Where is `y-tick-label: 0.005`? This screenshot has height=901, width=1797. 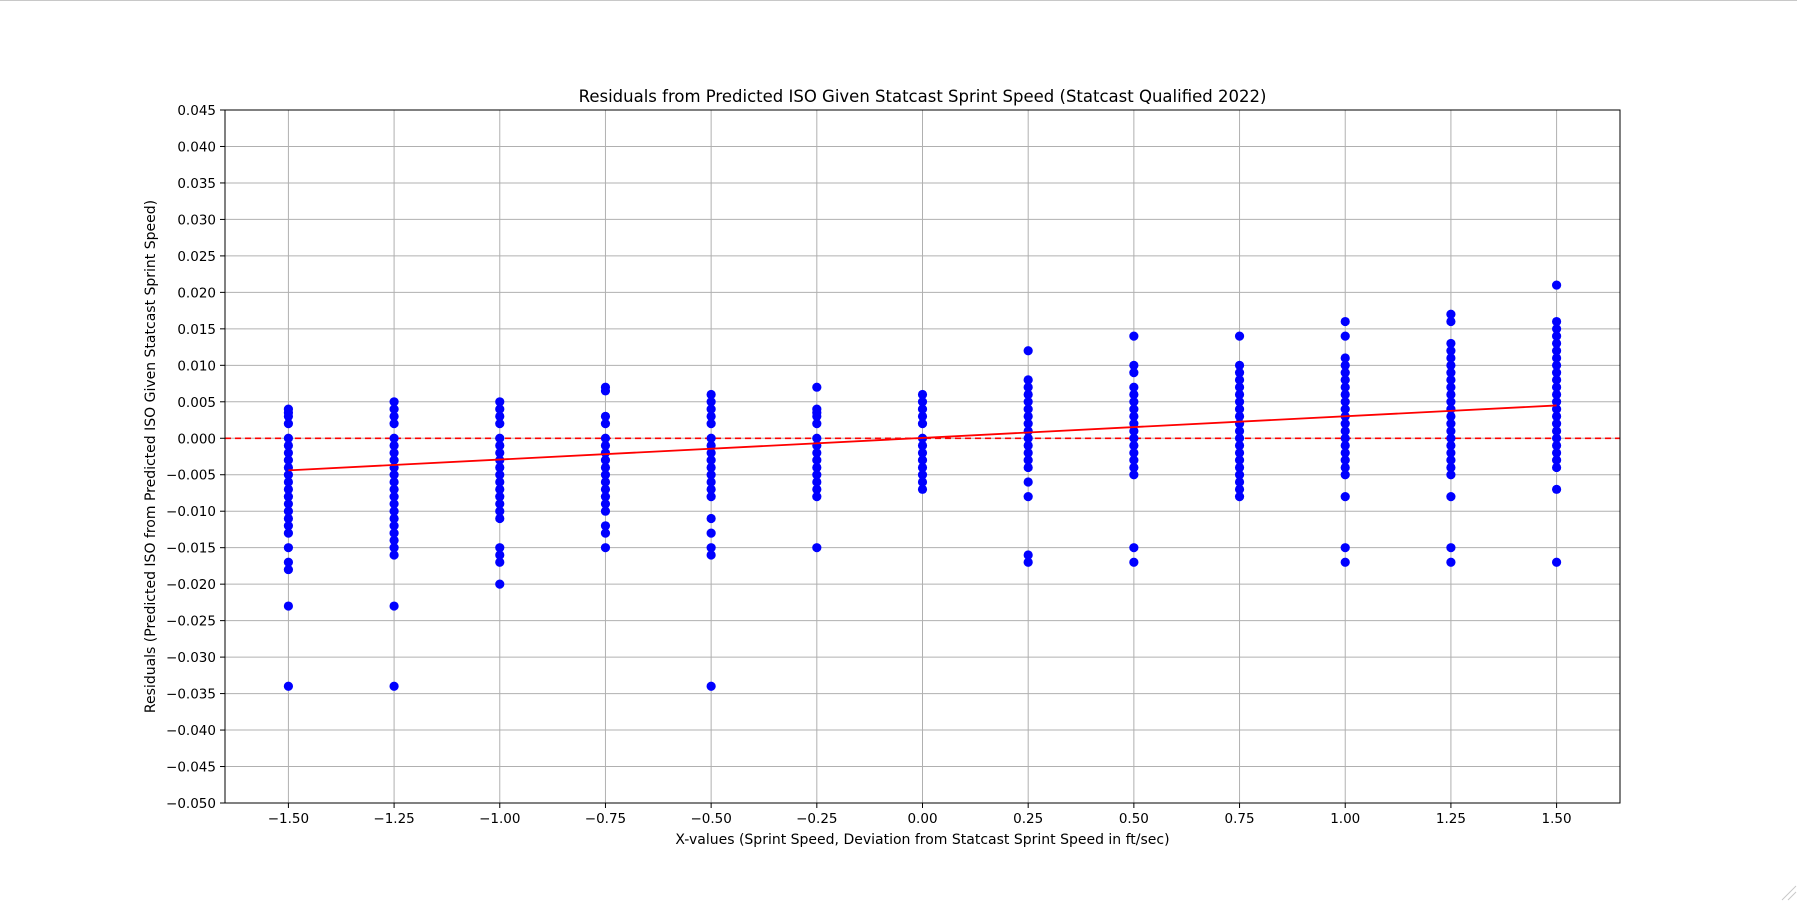 y-tick-label: 0.005 is located at coordinates (196, 403).